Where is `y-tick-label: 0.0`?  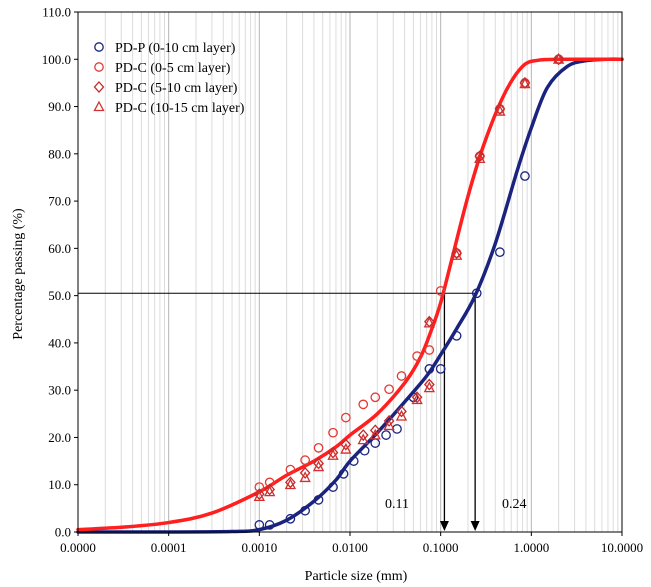
y-tick-label: 0.0 is located at coordinates (63, 532).